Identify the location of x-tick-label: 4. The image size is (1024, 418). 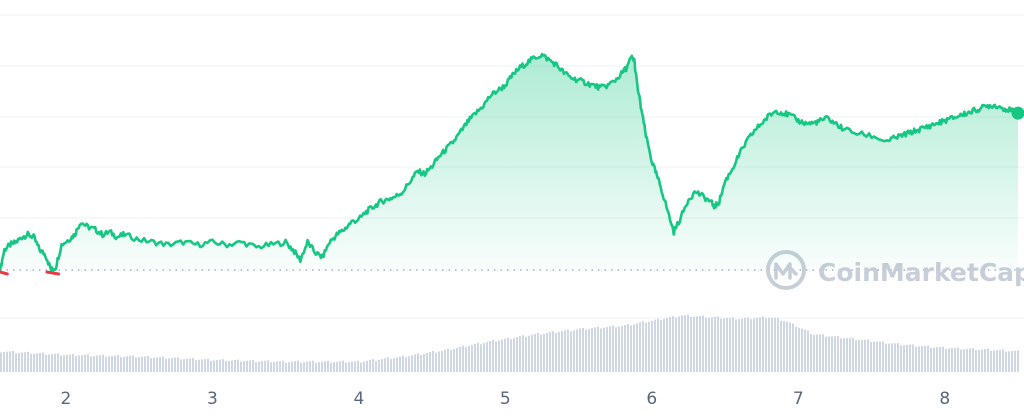
(358, 399).